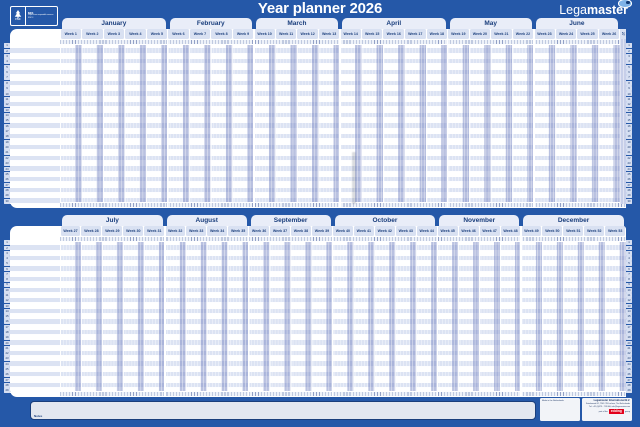 This screenshot has height=427, width=640. I want to click on date-strip-bottom, so click(343, 394).